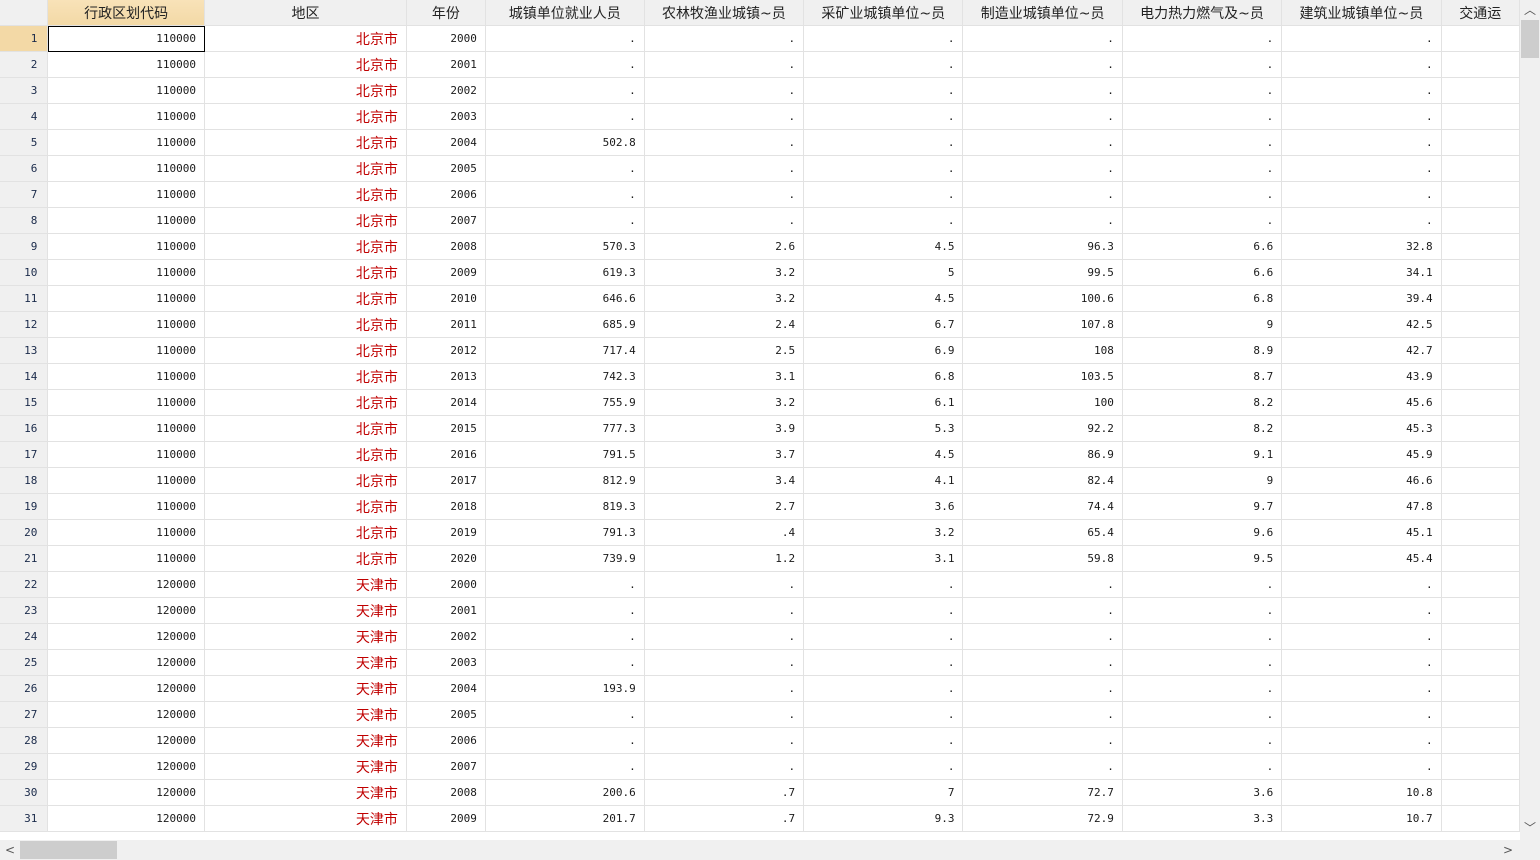 This screenshot has height=860, width=1540. What do you see at coordinates (446, 714) in the screenshot?
I see `cell: 2005` at bounding box center [446, 714].